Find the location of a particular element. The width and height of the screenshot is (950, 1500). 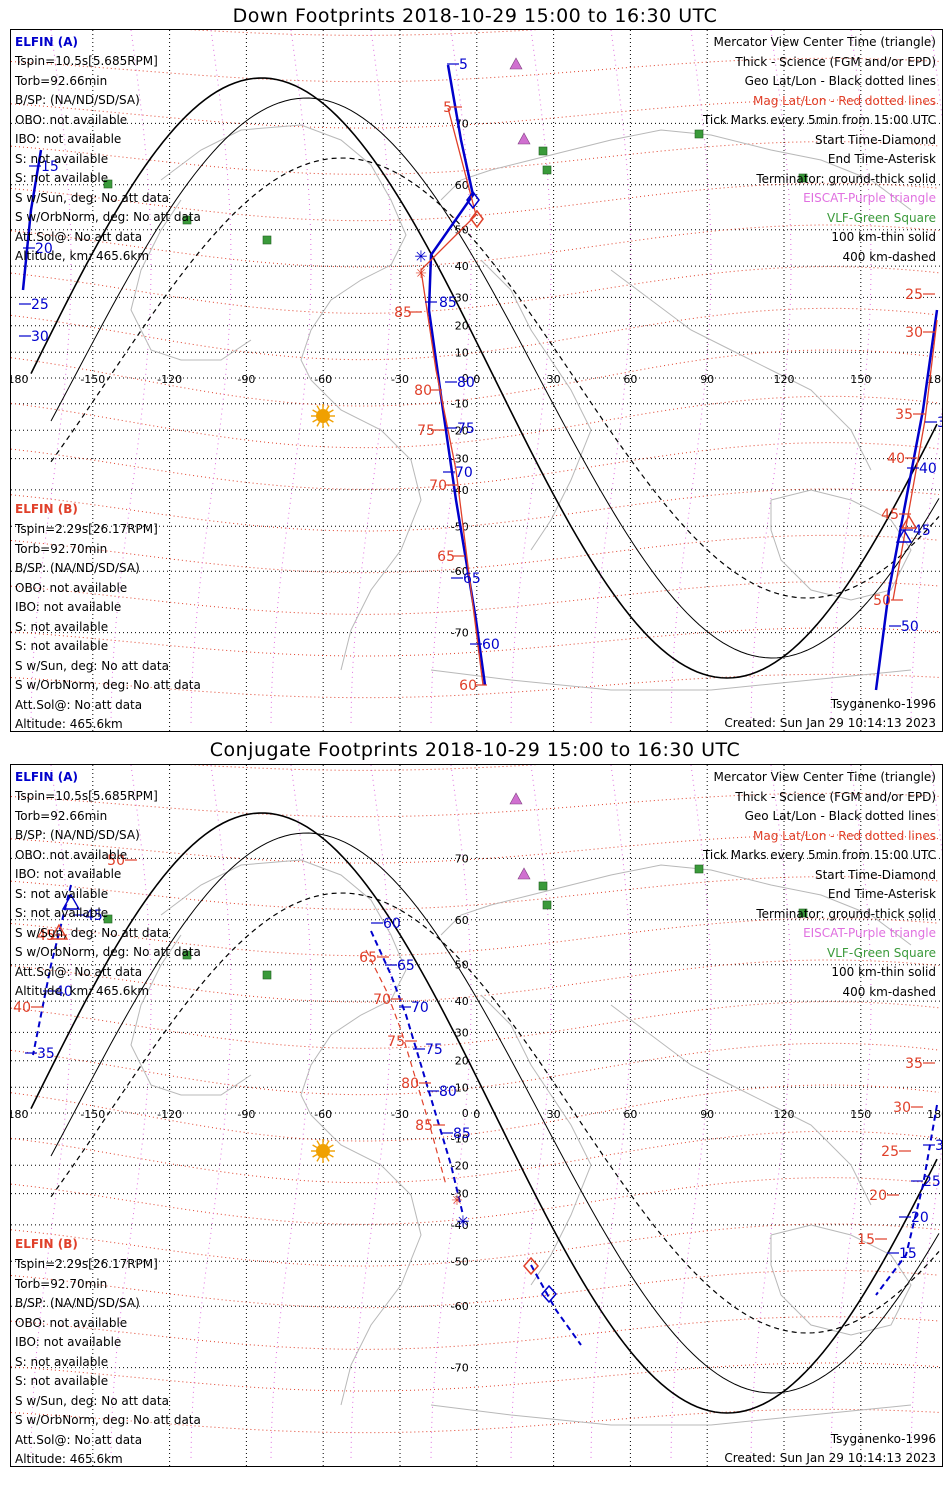

elfin-b-time-label: 5 is located at coordinates (447, 108).